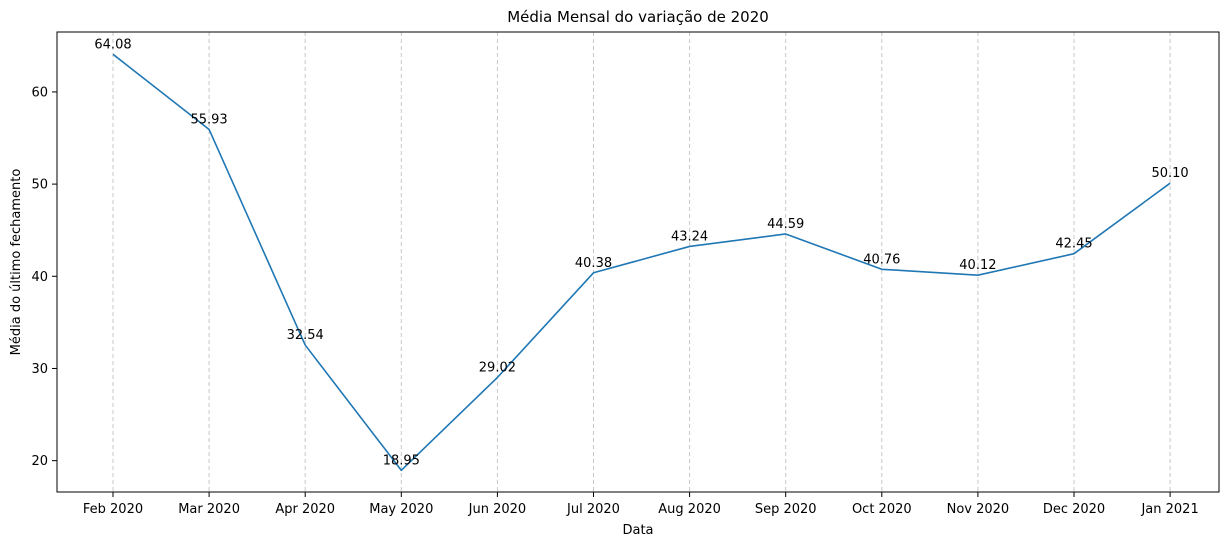 The height and width of the screenshot is (546, 1229). What do you see at coordinates (305, 335) in the screenshot?
I see `data-label: 32.54` at bounding box center [305, 335].